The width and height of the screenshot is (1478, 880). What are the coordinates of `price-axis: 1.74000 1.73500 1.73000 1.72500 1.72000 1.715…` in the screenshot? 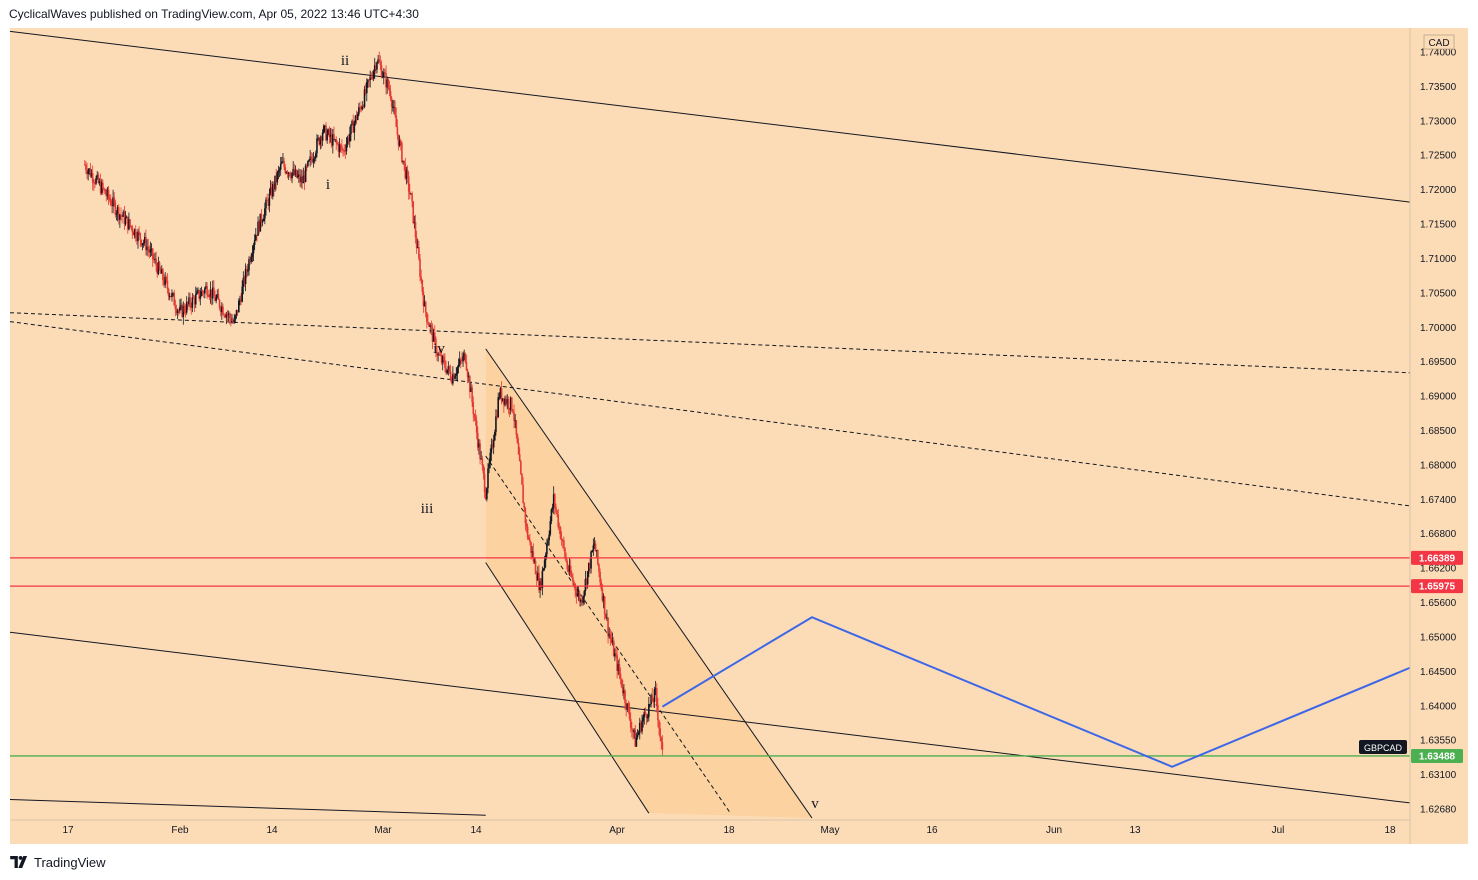 It's located at (1438, 432).